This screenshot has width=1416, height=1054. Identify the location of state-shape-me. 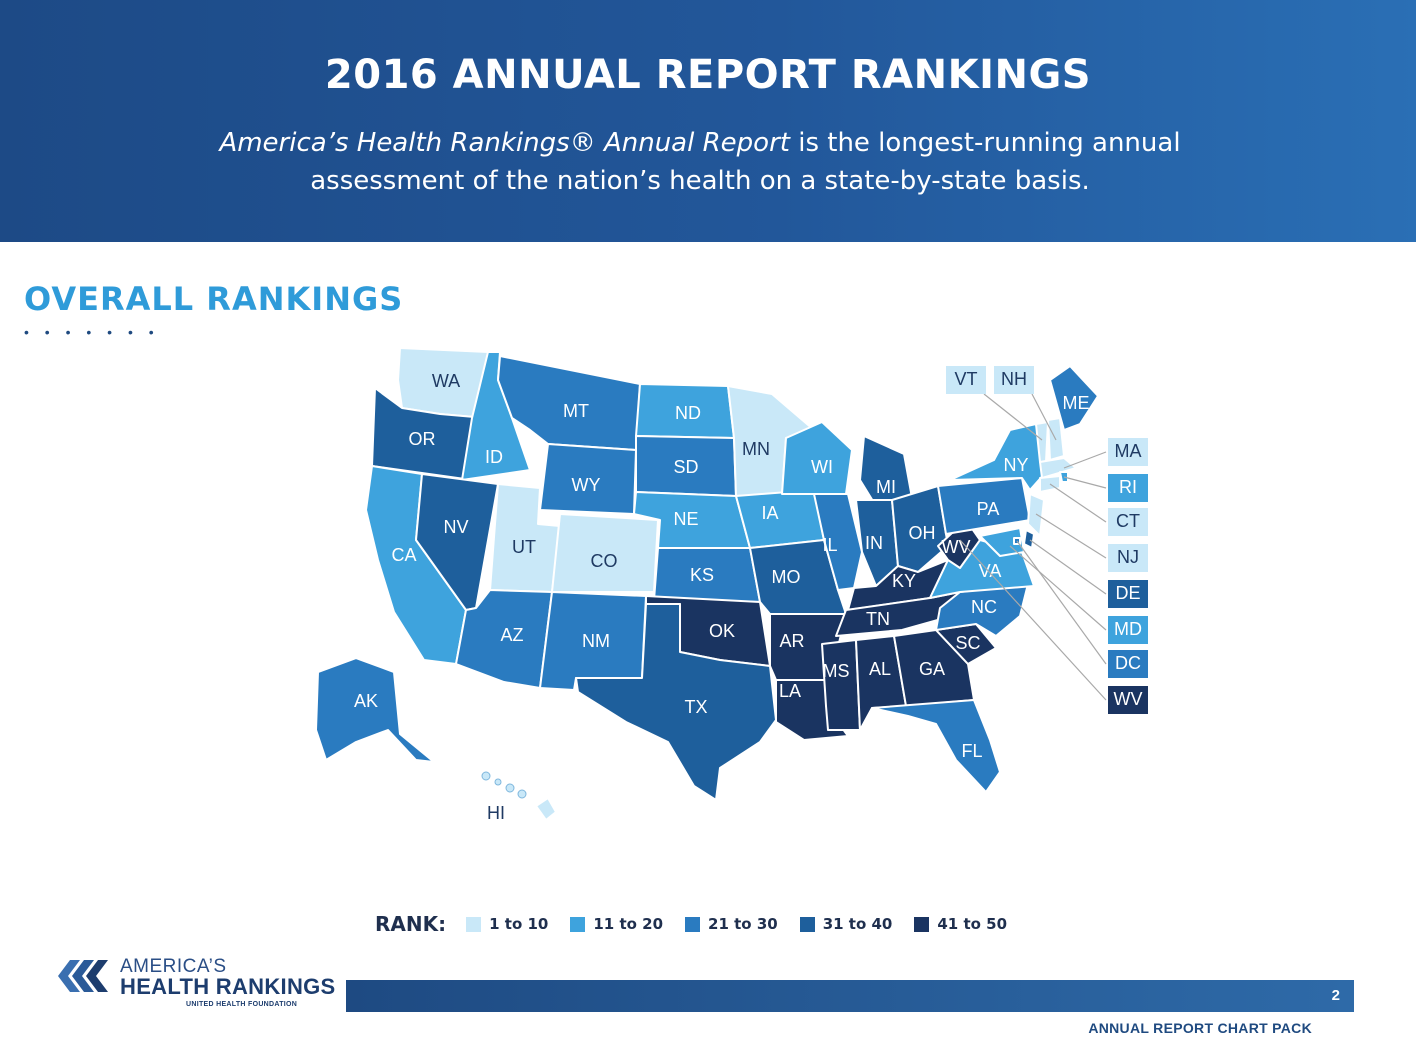
(1074, 398).